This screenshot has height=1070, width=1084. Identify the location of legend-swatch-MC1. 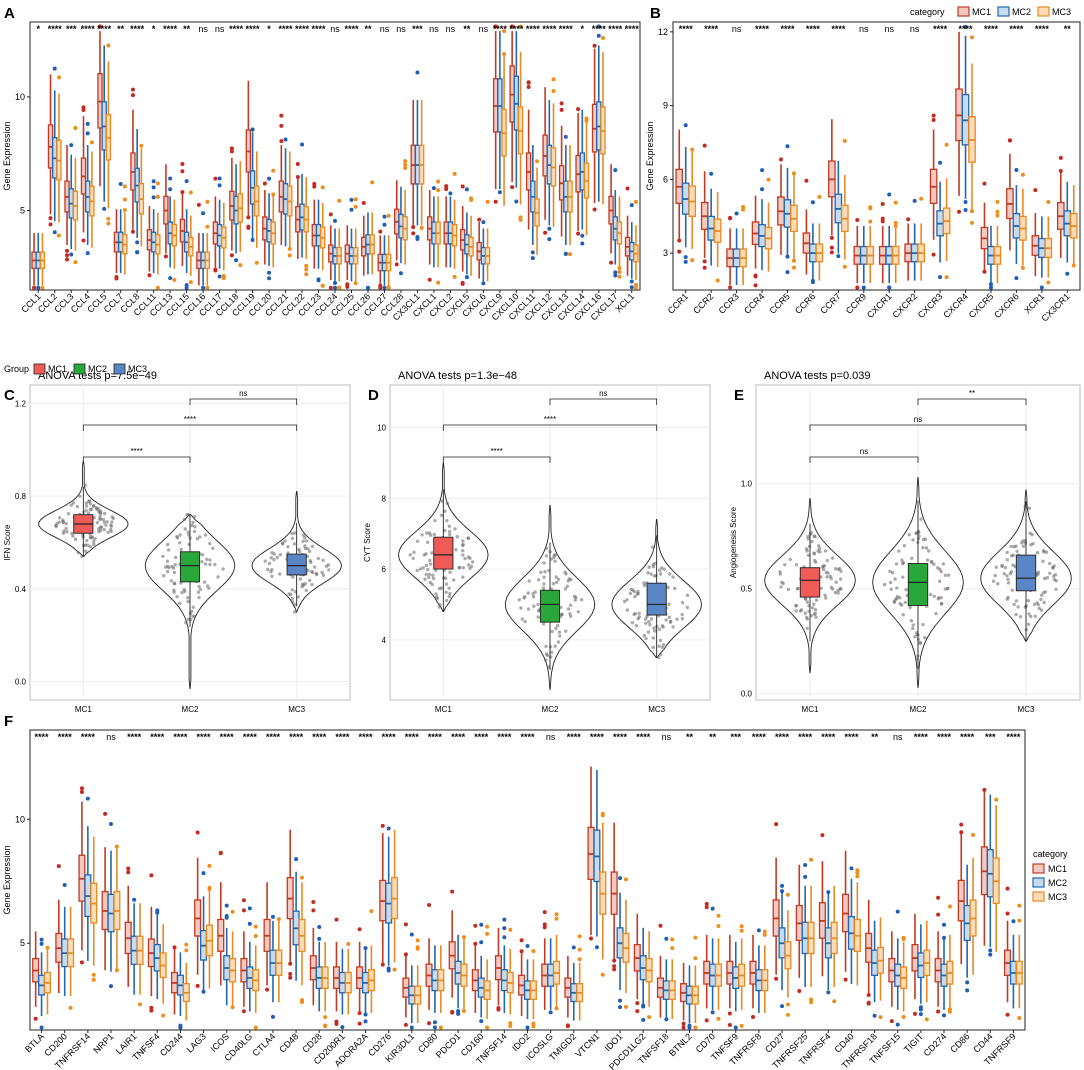
(39, 369).